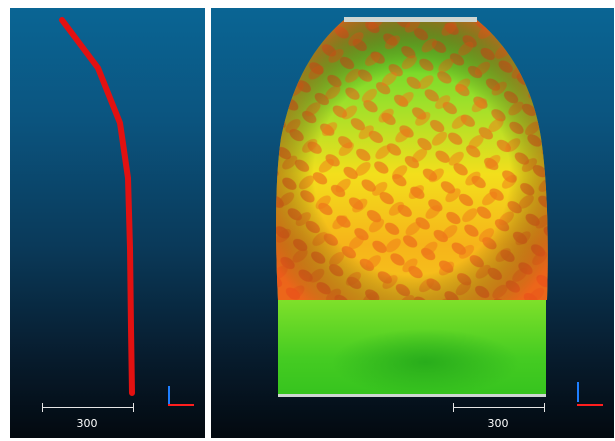 Image resolution: width=615 pixels, height=441 pixels. I want to click on profile-canvas, so click(97, 206).